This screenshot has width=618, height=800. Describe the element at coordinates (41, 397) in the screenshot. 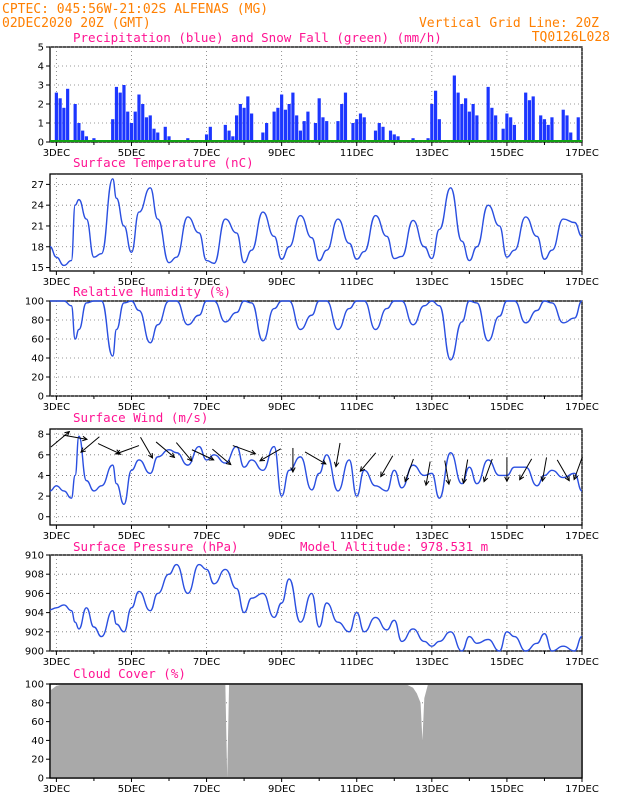

I see `humidity-ytick-label: 0` at that location.